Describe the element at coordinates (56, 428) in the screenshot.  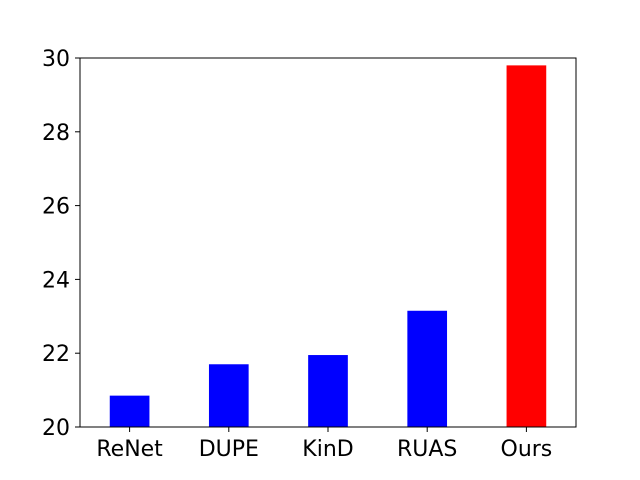
I see `y-tick-label: 20` at that location.